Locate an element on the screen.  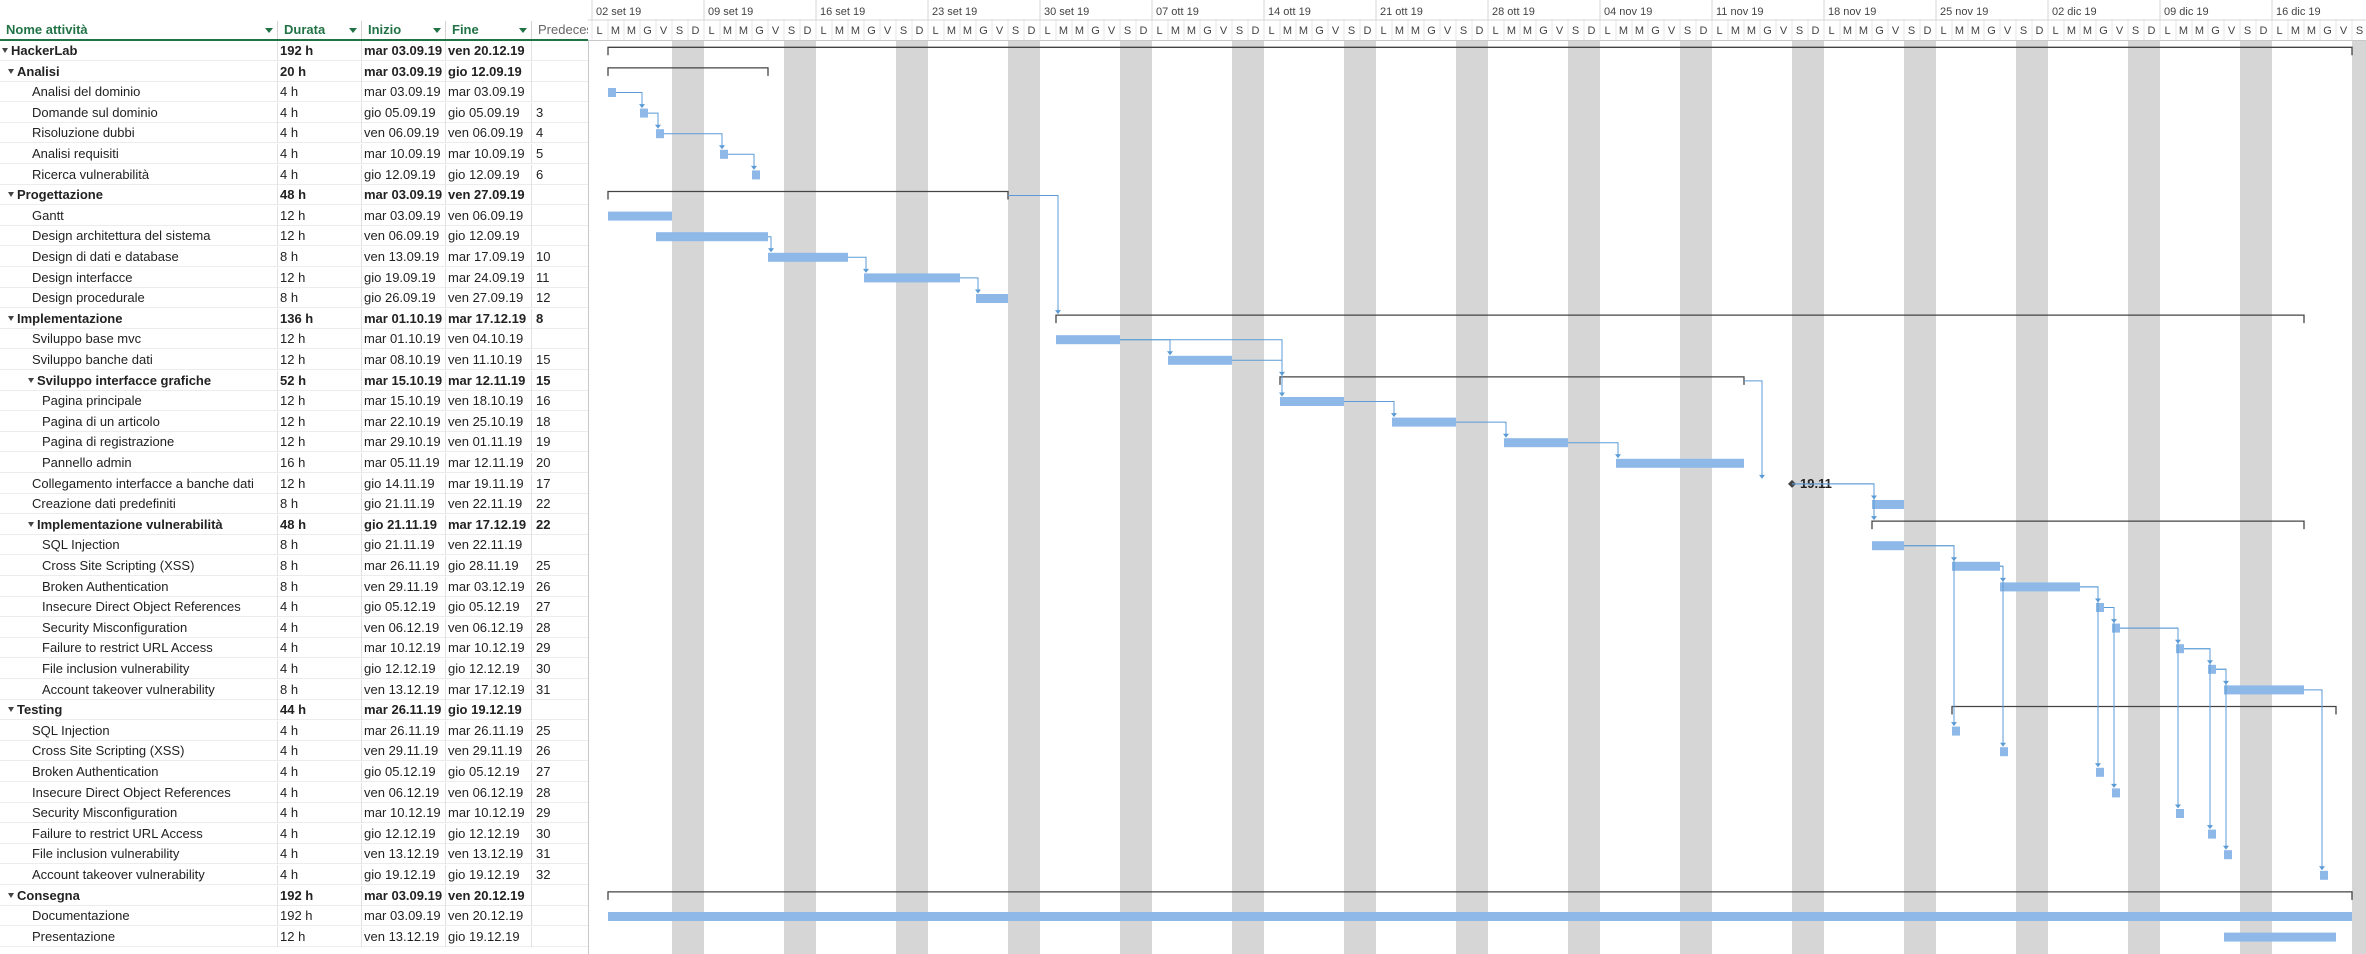
task-finish-cell: ven 25.10.19 is located at coordinates (489, 421).